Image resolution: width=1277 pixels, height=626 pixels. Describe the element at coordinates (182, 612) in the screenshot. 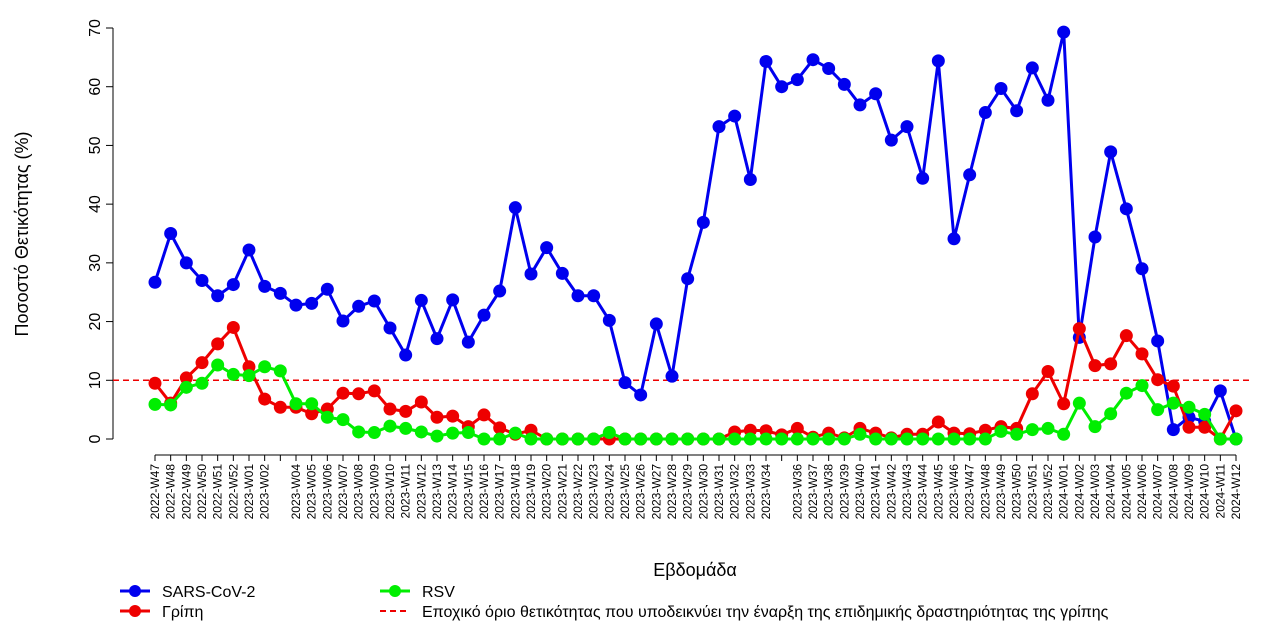

I see `legend-label: Γρίπη` at that location.